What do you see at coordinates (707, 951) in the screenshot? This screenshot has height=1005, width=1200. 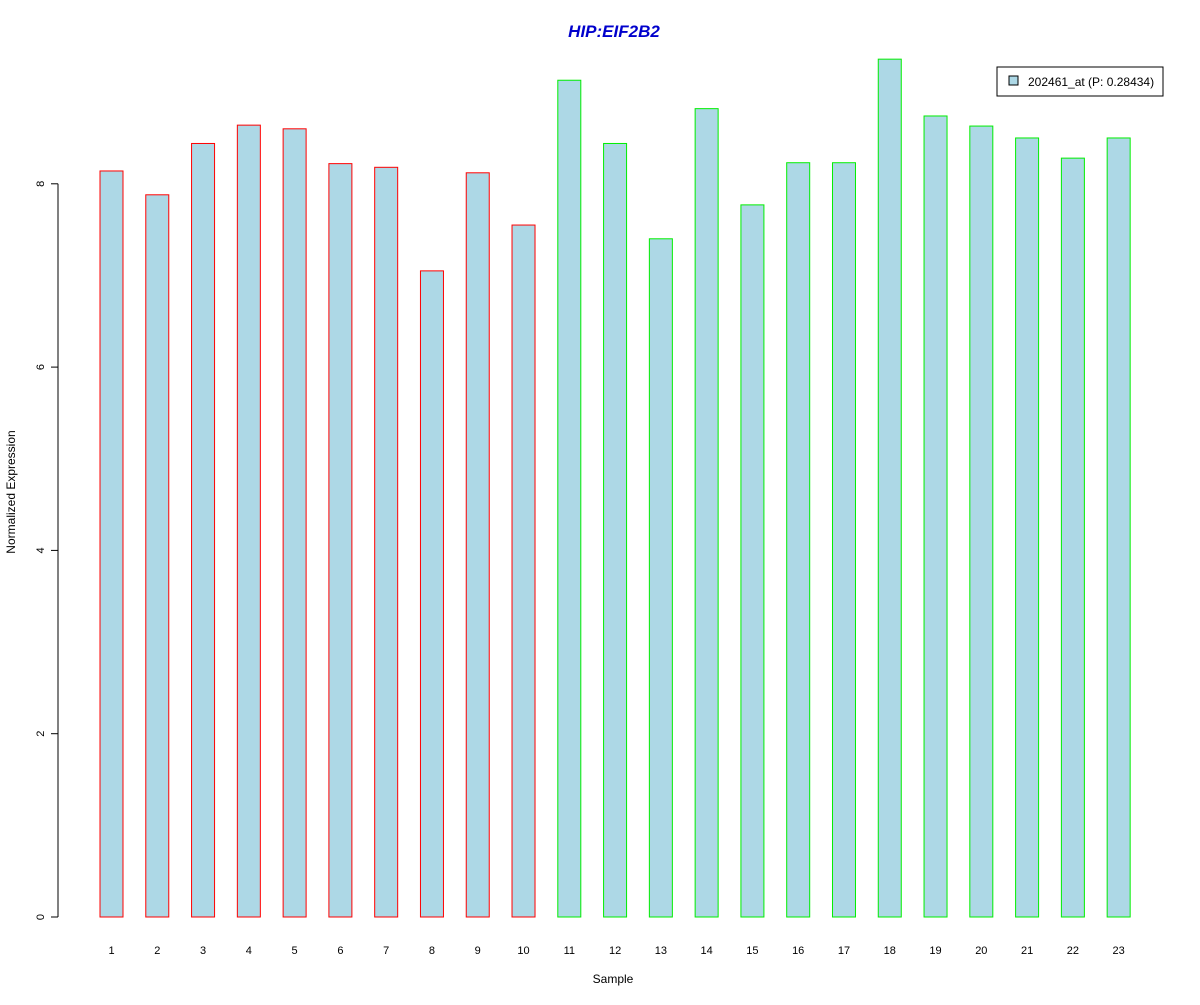 I see `x-axis-tick-label: 14` at bounding box center [707, 951].